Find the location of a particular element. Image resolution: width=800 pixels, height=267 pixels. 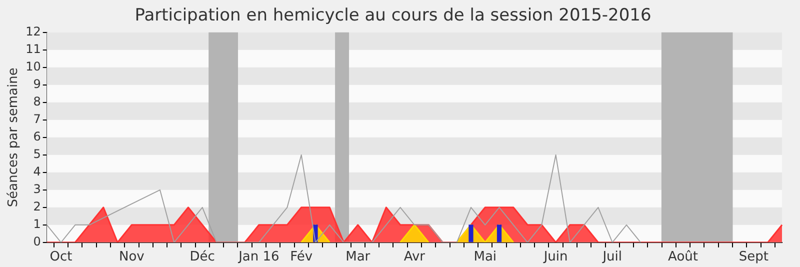

x-tick-label: Nov is located at coordinates (132, 257).